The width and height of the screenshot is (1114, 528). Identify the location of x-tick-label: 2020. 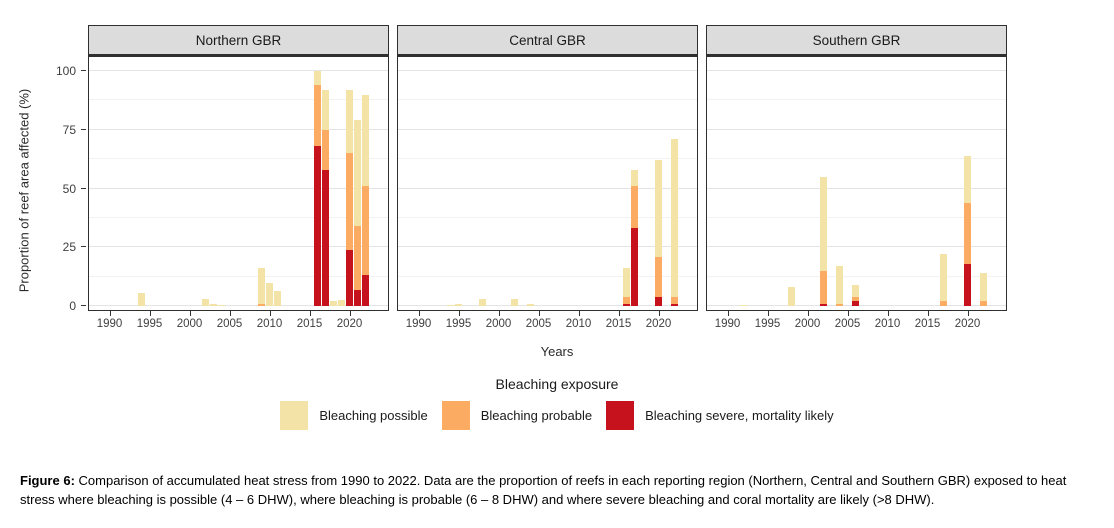
(967, 324).